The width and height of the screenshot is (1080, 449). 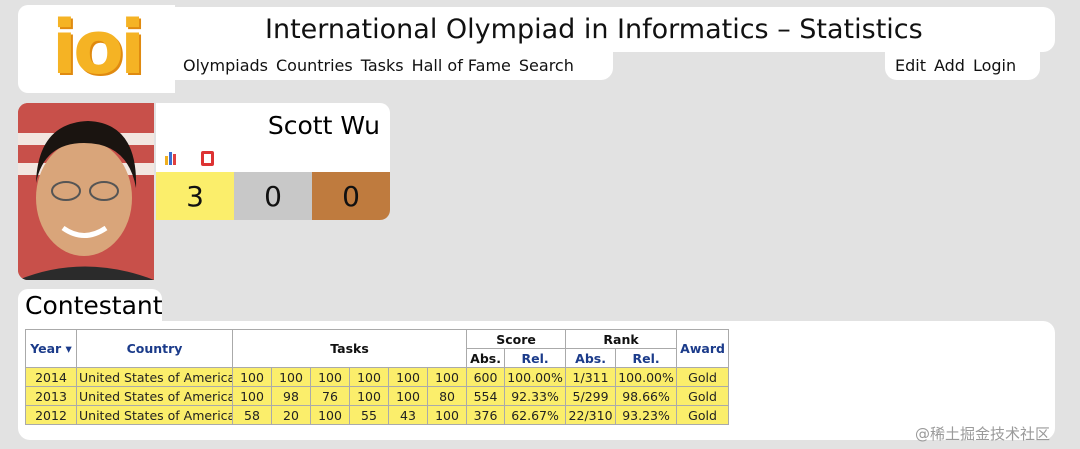 What do you see at coordinates (51, 377) in the screenshot?
I see `table-cell: 2014` at bounding box center [51, 377].